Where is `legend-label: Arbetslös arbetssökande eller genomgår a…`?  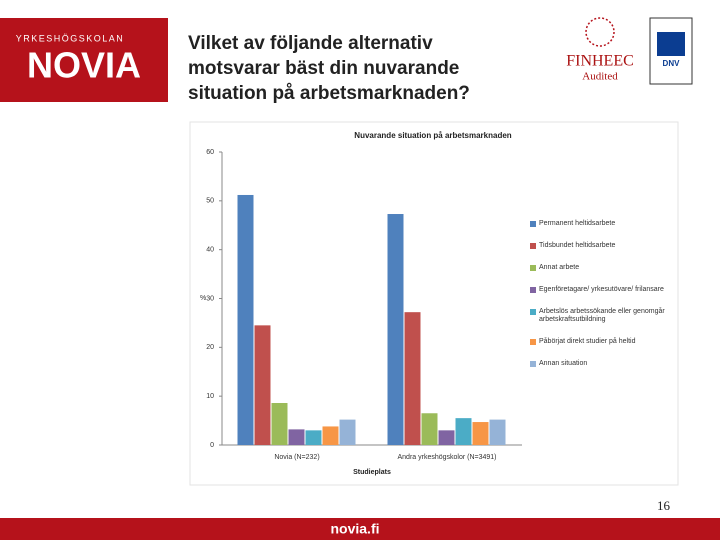
legend-label: Arbetslös arbetssökande eller genomgår a… is located at coordinates (602, 315).